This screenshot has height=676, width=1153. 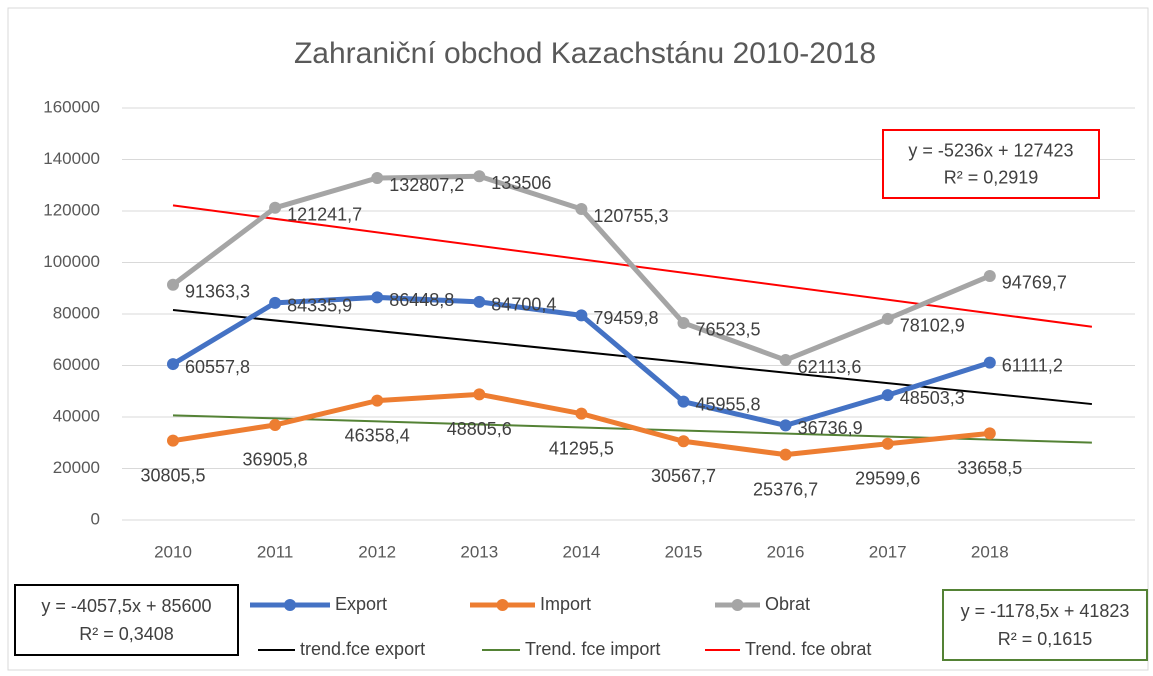 What do you see at coordinates (830, 428) in the screenshot?
I see `data-label: 36736,9` at bounding box center [830, 428].